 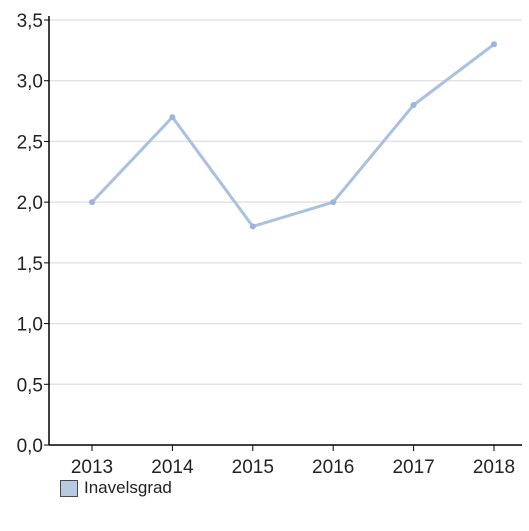 What do you see at coordinates (92, 467) in the screenshot?
I see `x-tick-label: 2013` at bounding box center [92, 467].